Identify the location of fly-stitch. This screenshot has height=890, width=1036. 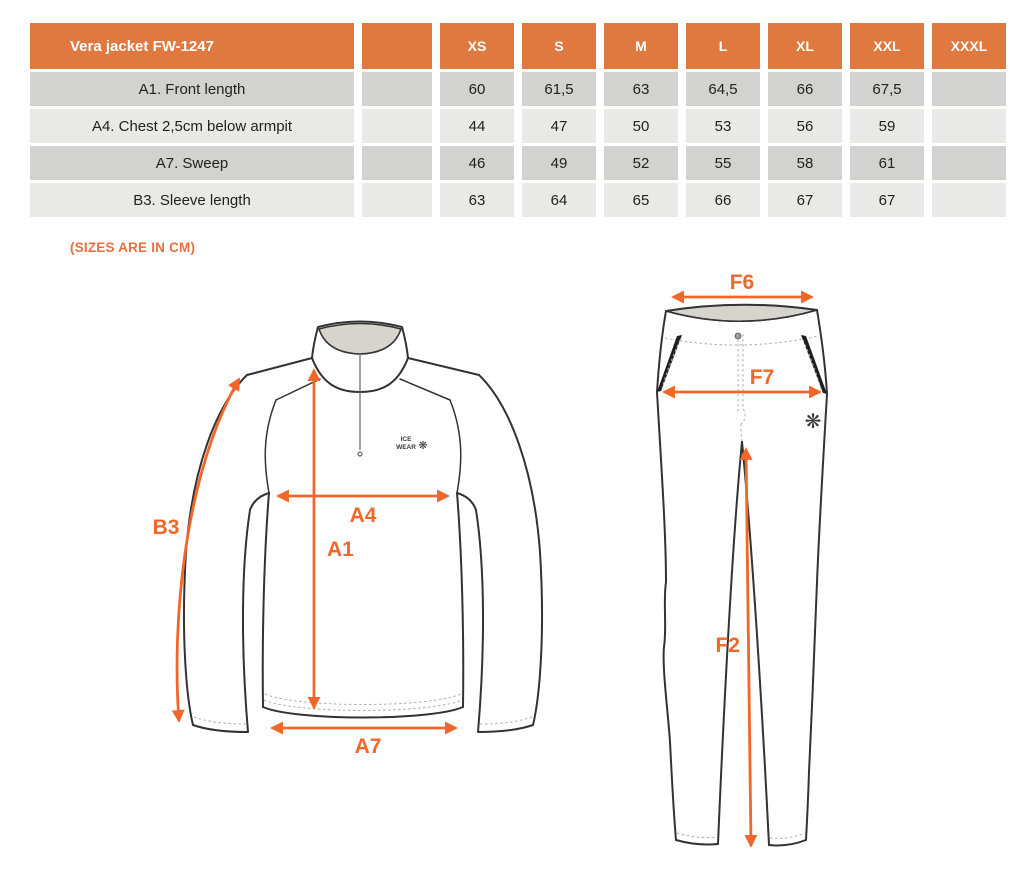
(743, 379).